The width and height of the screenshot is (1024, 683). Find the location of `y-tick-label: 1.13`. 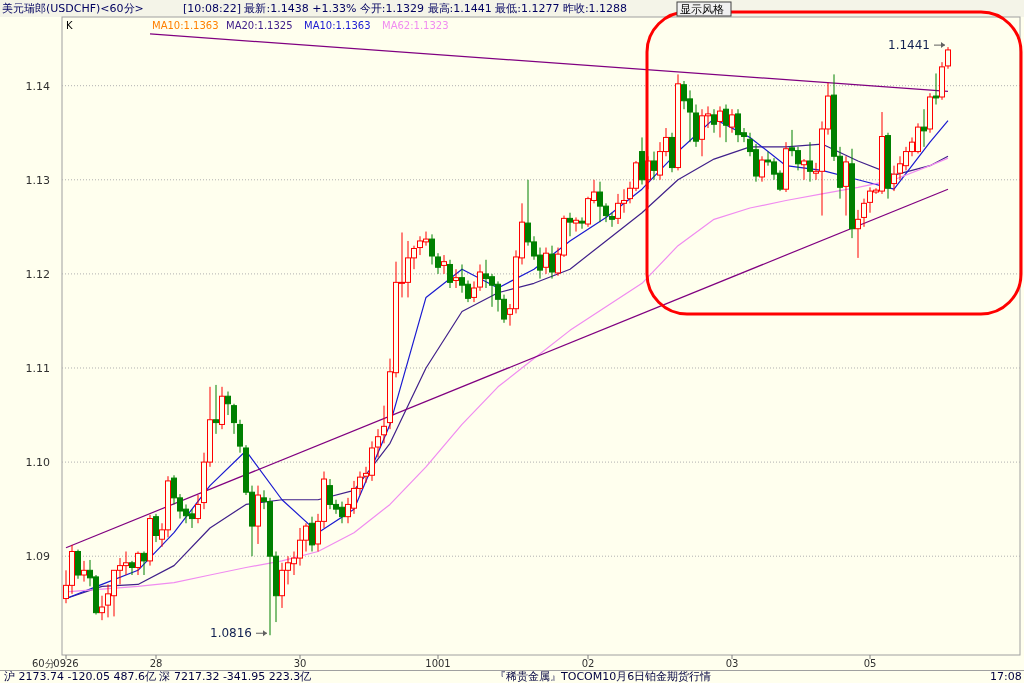

y-tick-label: 1.13 is located at coordinates (37, 180).